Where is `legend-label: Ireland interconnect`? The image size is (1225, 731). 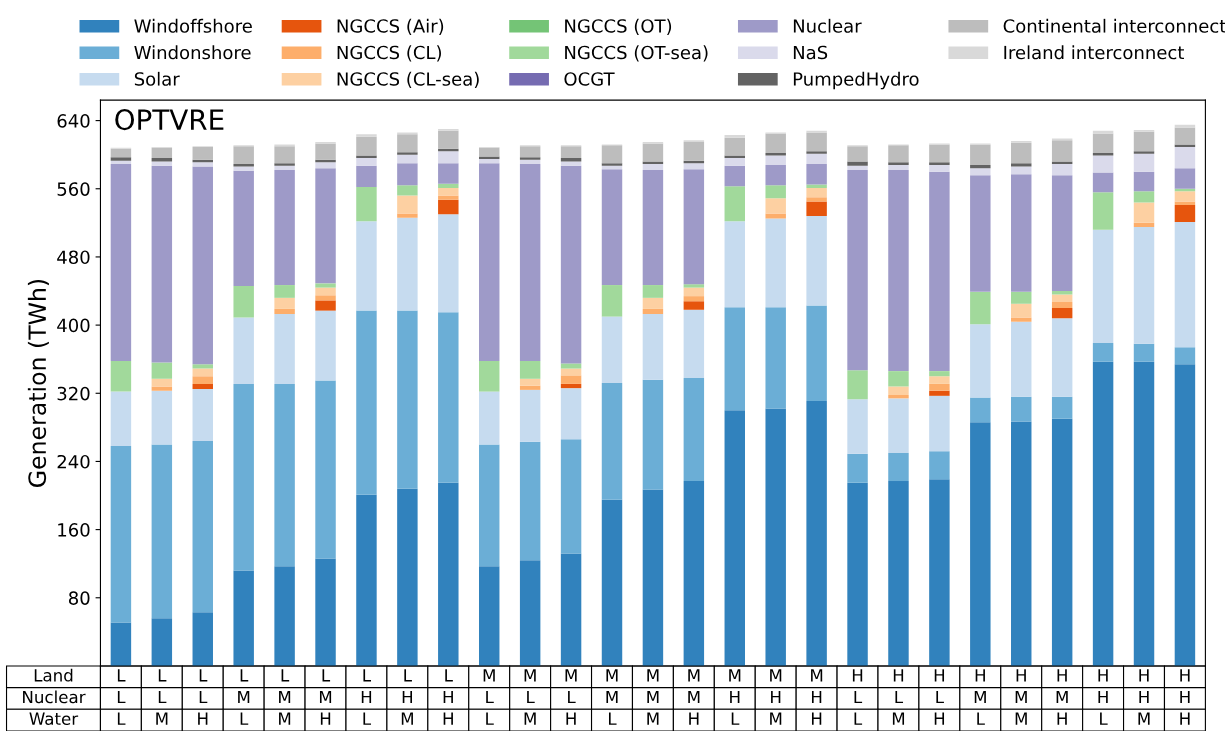 legend-label: Ireland interconnect is located at coordinates (1094, 52).